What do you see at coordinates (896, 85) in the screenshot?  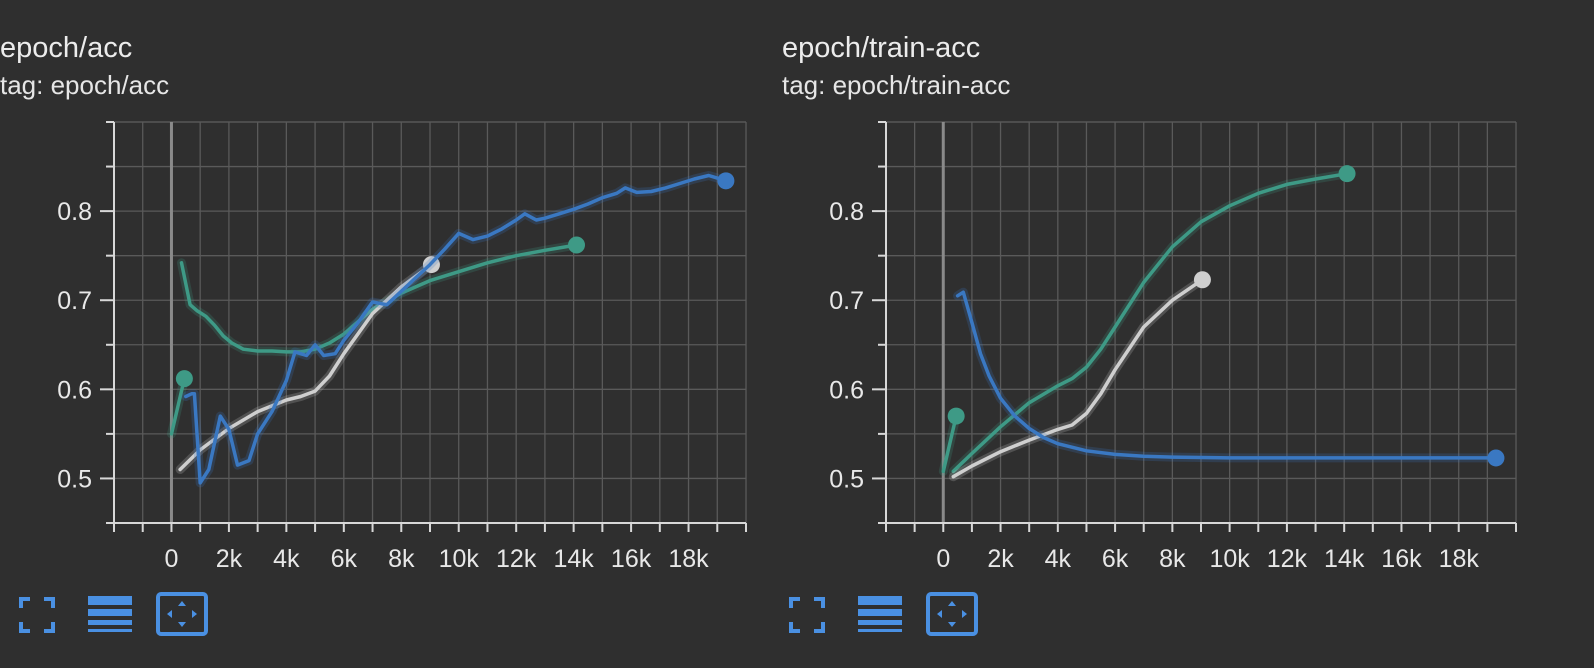 I see `chart-tag: tag: epoch/train-acc` at bounding box center [896, 85].